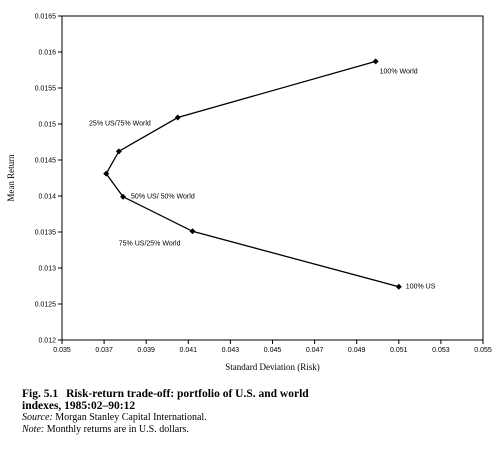 The height and width of the screenshot is (456, 504). What do you see at coordinates (231, 350) in the screenshot?
I see `x-tick-label: 0.043` at bounding box center [231, 350].